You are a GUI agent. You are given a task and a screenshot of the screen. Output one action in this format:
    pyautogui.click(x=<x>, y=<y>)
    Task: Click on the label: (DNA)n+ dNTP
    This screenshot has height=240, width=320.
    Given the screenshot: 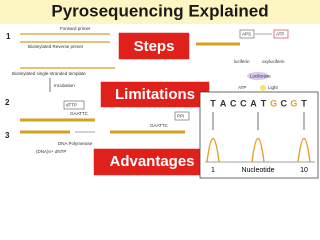 What is the action you would take?
    pyautogui.click(x=51, y=151)
    